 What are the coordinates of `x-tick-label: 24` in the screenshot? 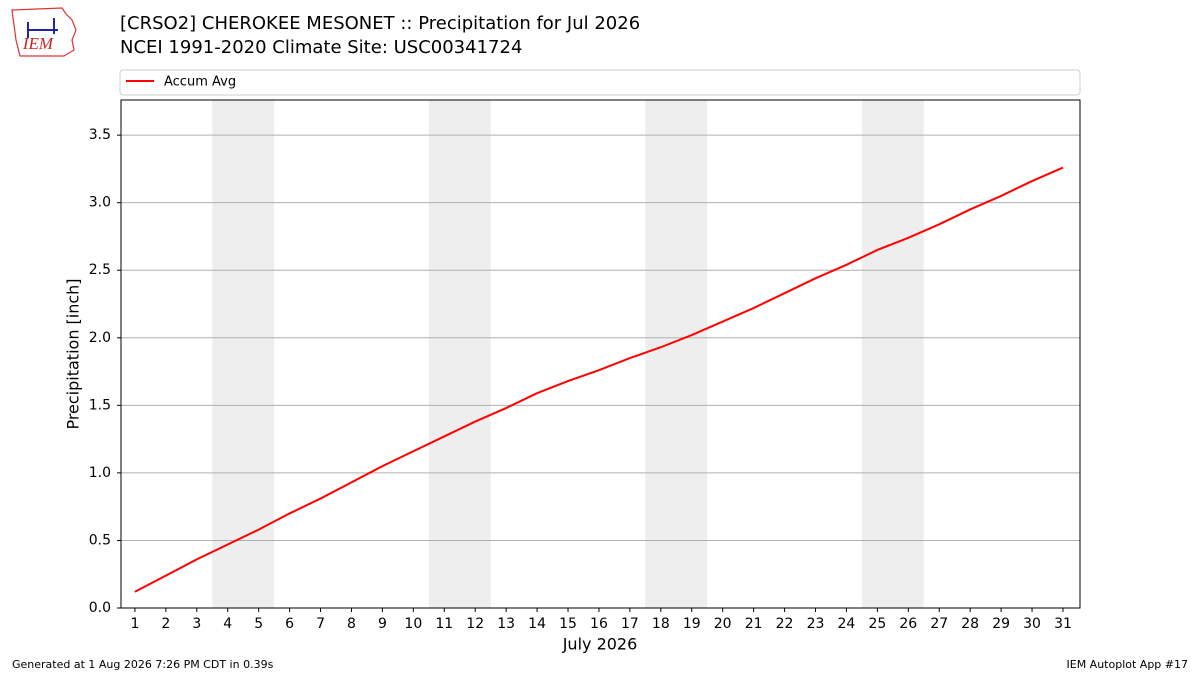 It's located at (847, 624).